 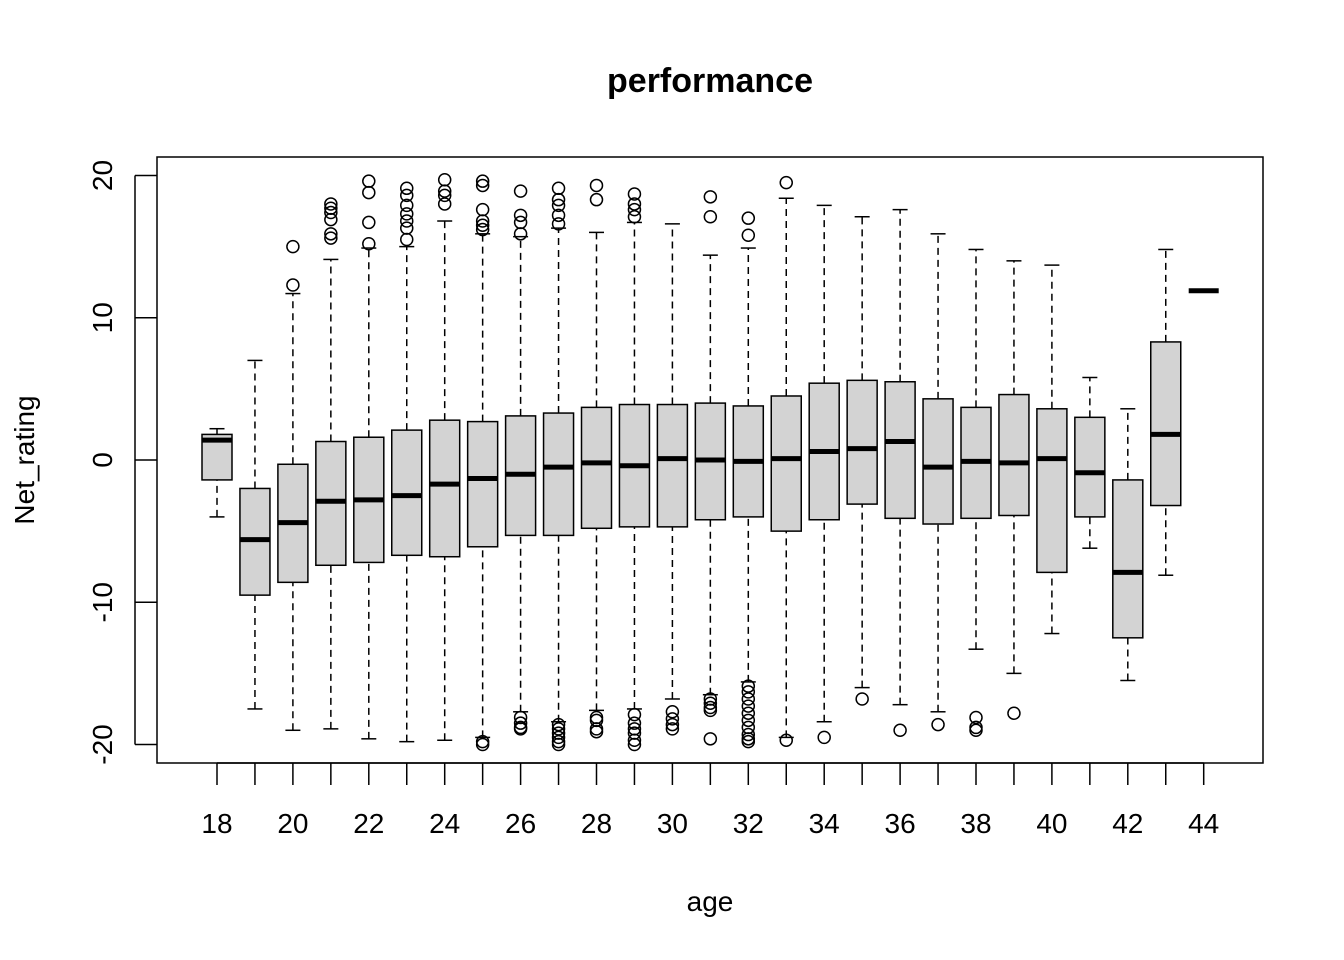 I want to click on x-axis: 18 20 22 24 26 28 30 32 34 36 38 40 42 44, so click(x=710, y=800).